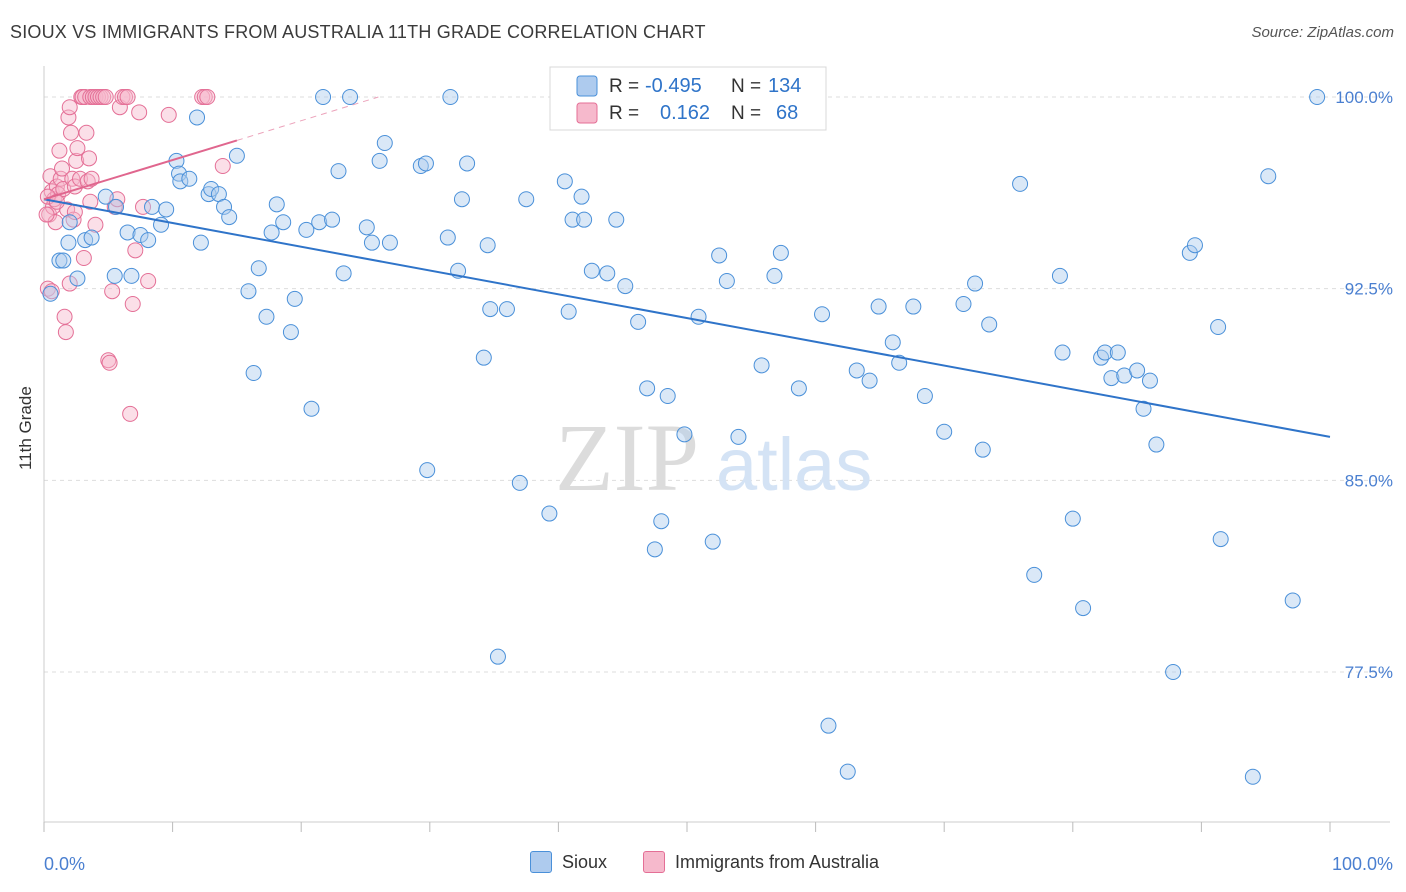 This screenshot has width=1406, height=892. What do you see at coordinates (673, 86) in the screenshot?
I see `legend-r-value-1: -0.495` at bounding box center [673, 86].